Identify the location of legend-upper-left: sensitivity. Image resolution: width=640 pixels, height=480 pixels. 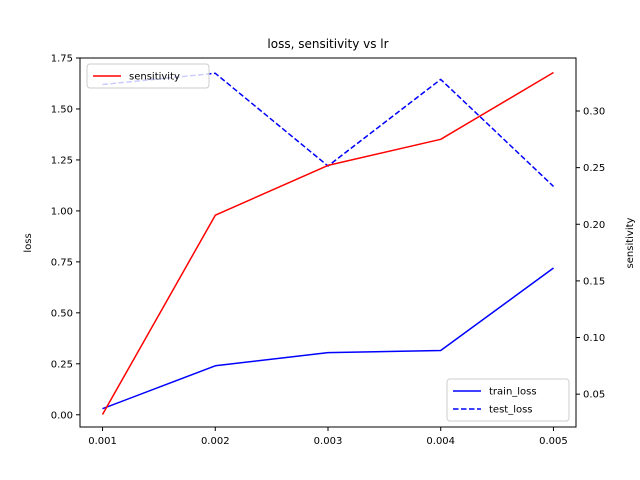
(148, 76).